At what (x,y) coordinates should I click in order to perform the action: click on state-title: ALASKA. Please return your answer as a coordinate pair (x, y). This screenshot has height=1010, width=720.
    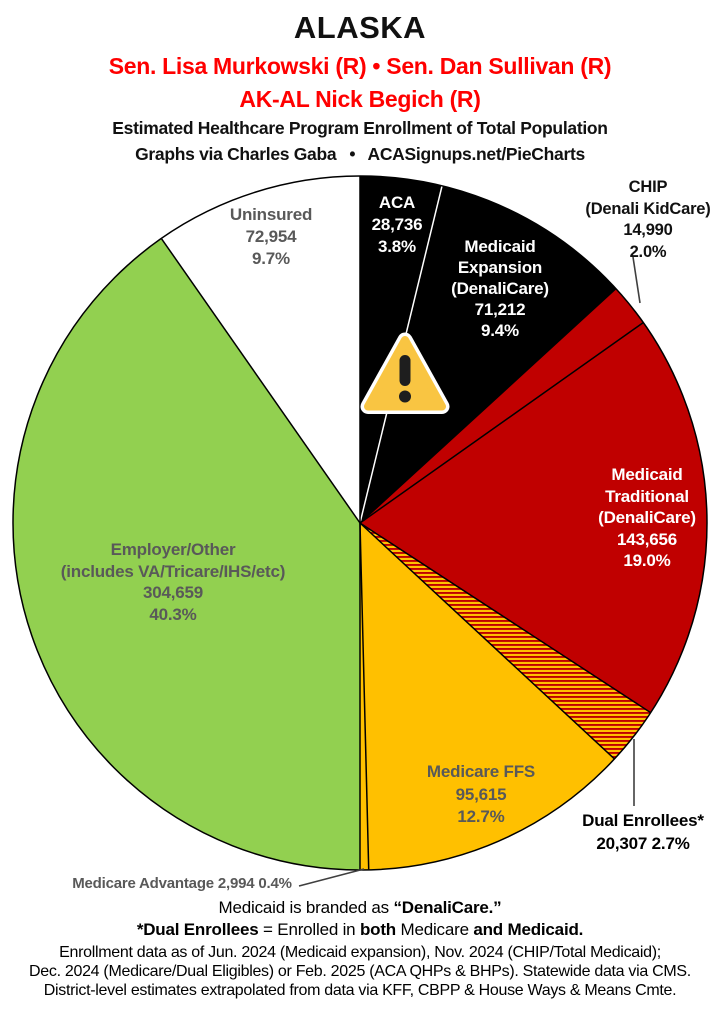
    Looking at the image, I should click on (360, 27).